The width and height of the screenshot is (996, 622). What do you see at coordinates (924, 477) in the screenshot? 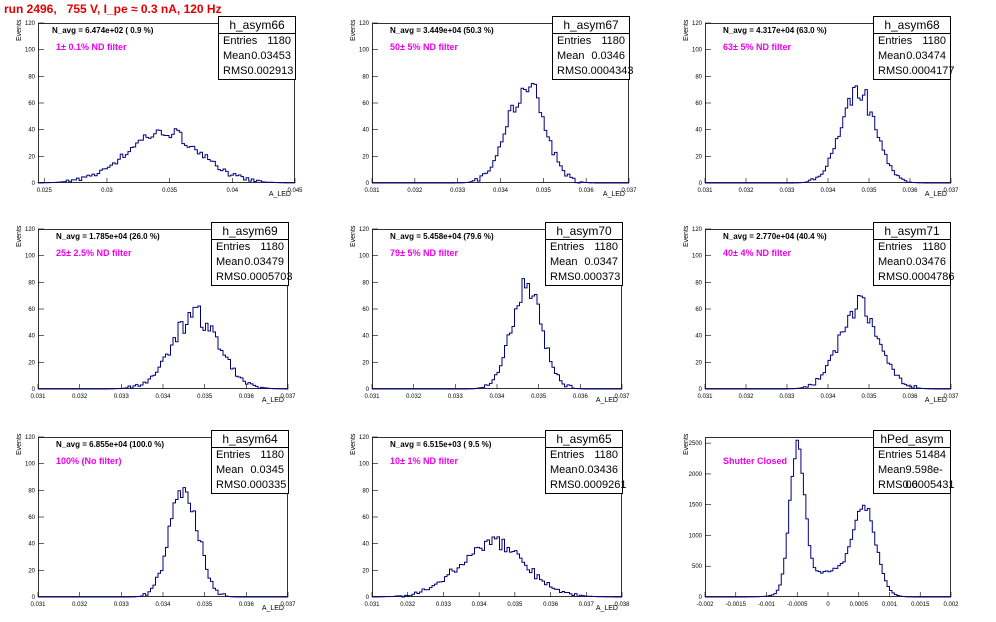
I see `stat-value: 9.598e-06` at bounding box center [924, 477].